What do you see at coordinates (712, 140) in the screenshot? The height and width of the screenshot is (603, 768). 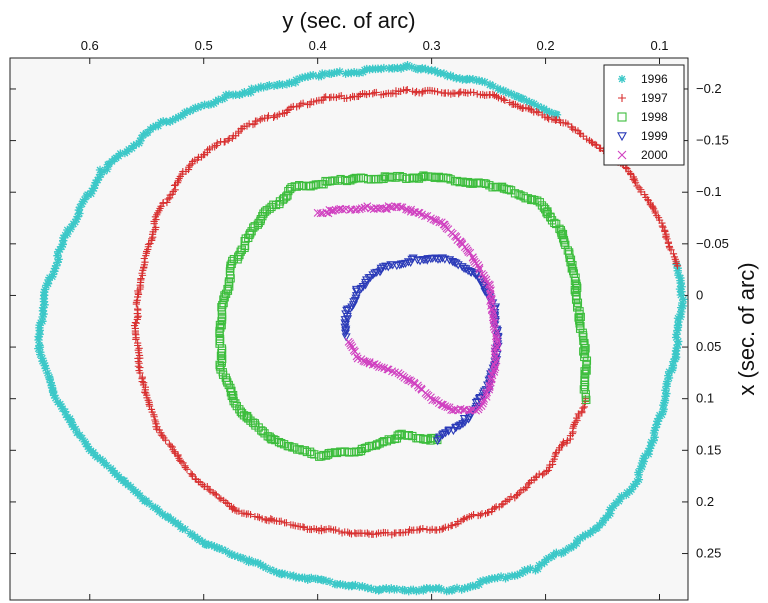 I see `y-tick-label: −0.15` at bounding box center [712, 140].